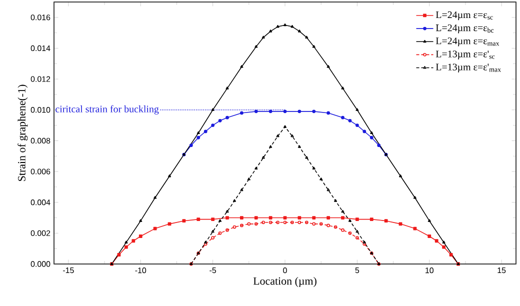 The image size is (520, 306). What do you see at coordinates (468, 42) in the screenshot?
I see `legend-label: L=24µm ε=ε$_{max}$` at bounding box center [468, 42].